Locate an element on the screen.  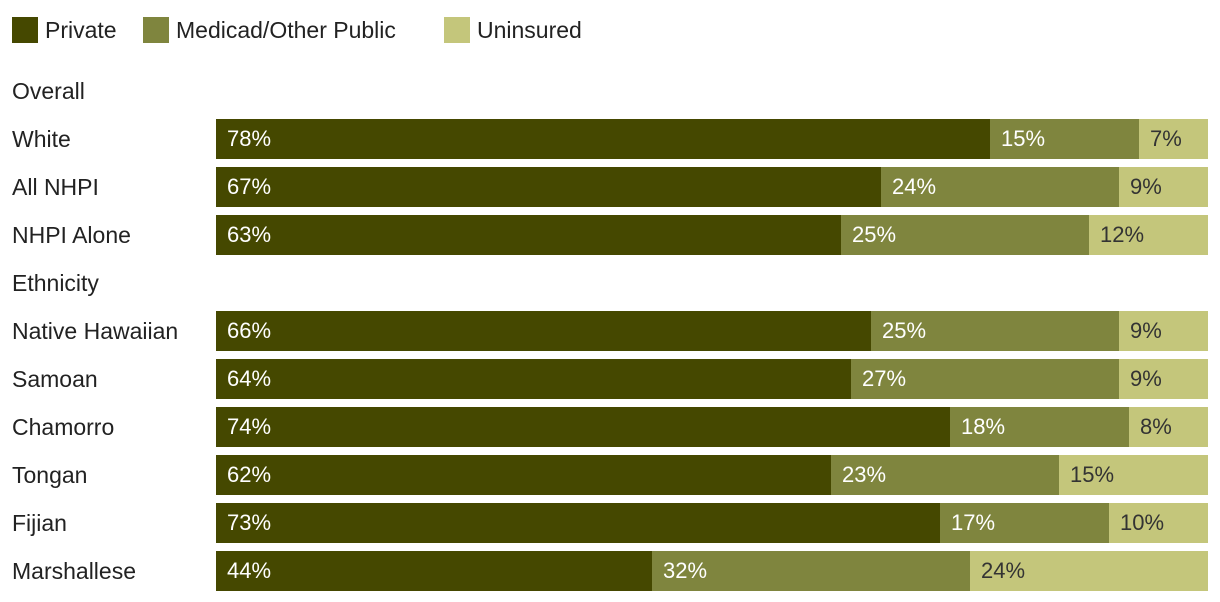
data-label: 18% is located at coordinates (983, 426).